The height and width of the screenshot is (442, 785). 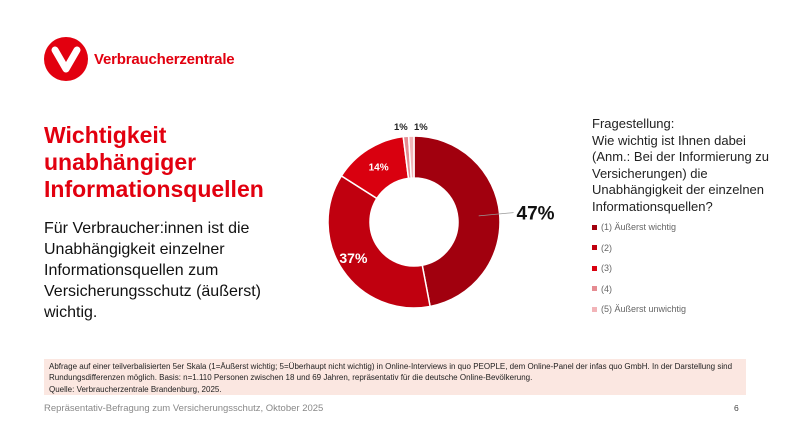 What do you see at coordinates (536, 214) in the screenshot?
I see `data-label-1: 47%` at bounding box center [536, 214].